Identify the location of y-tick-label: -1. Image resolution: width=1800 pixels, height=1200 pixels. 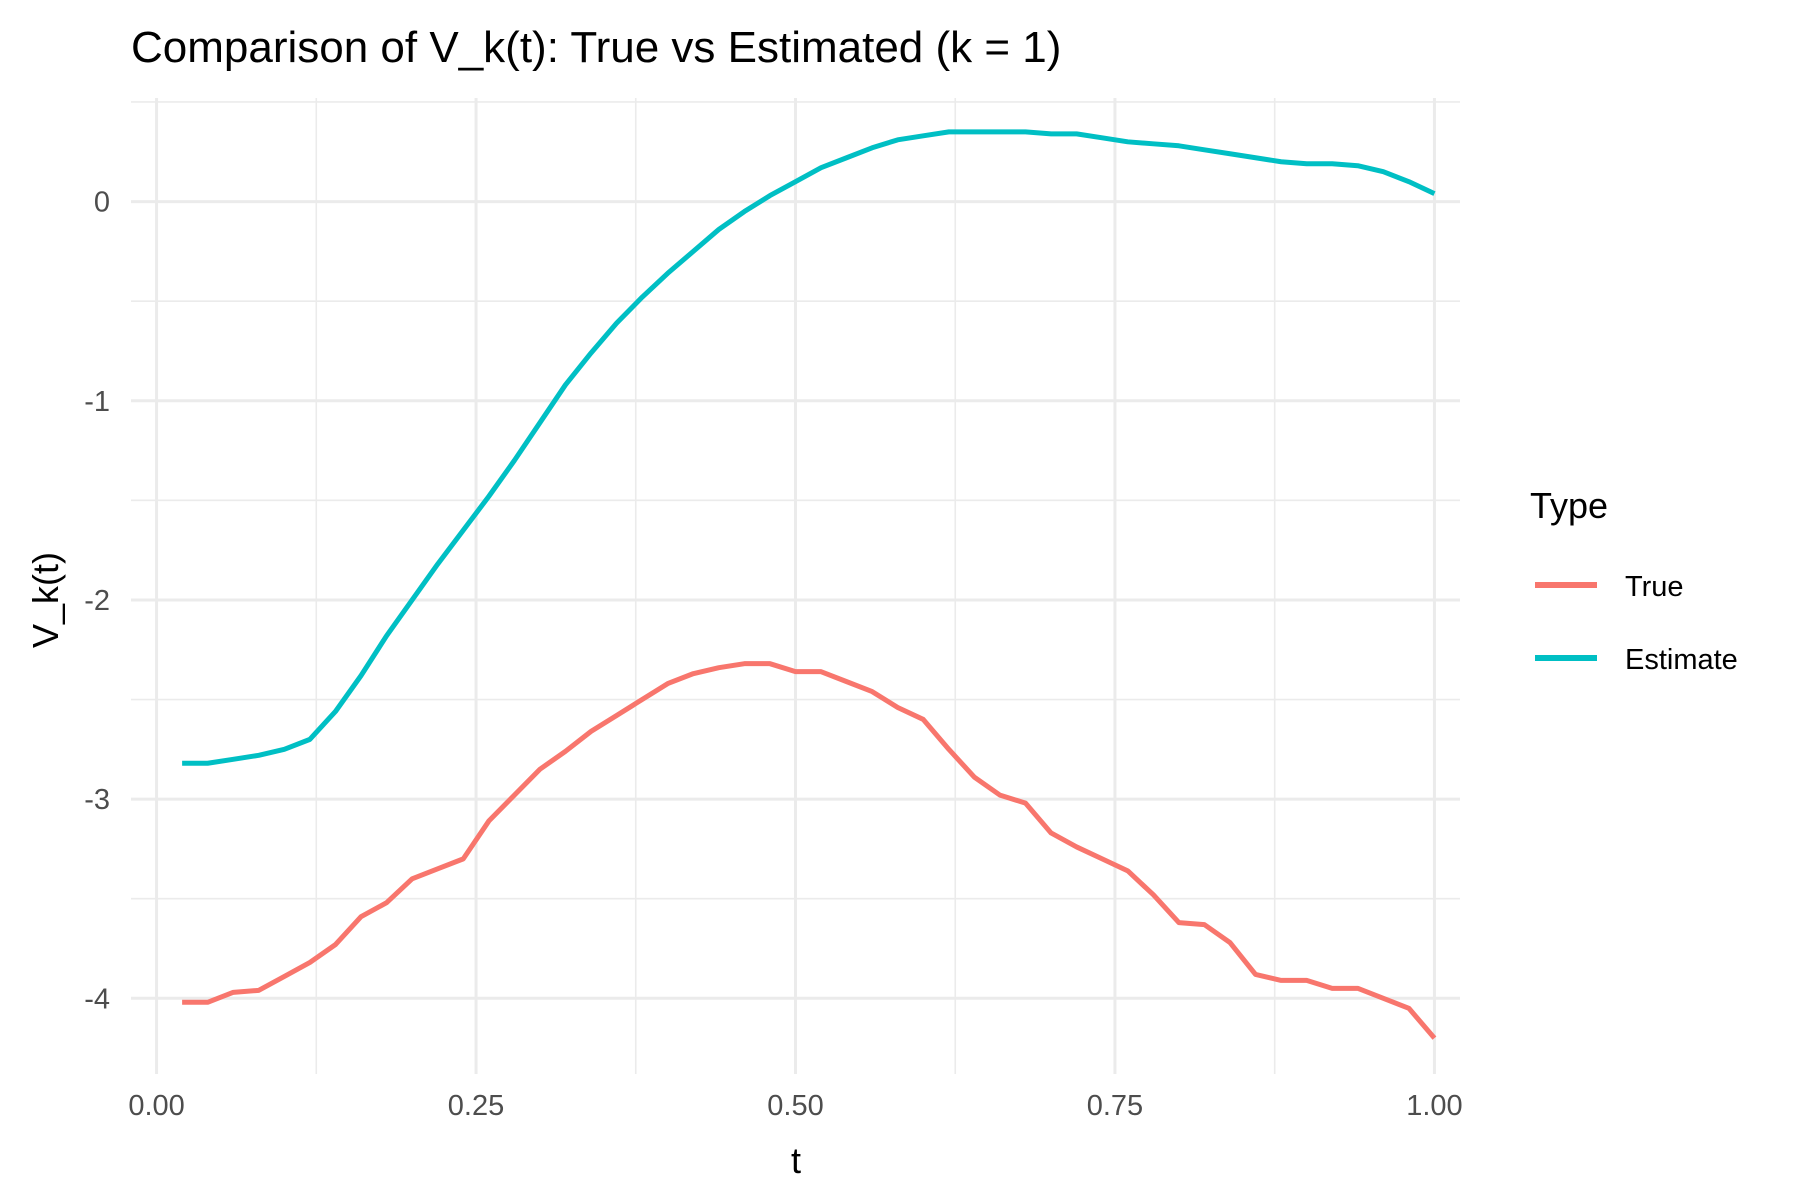
(97, 402).